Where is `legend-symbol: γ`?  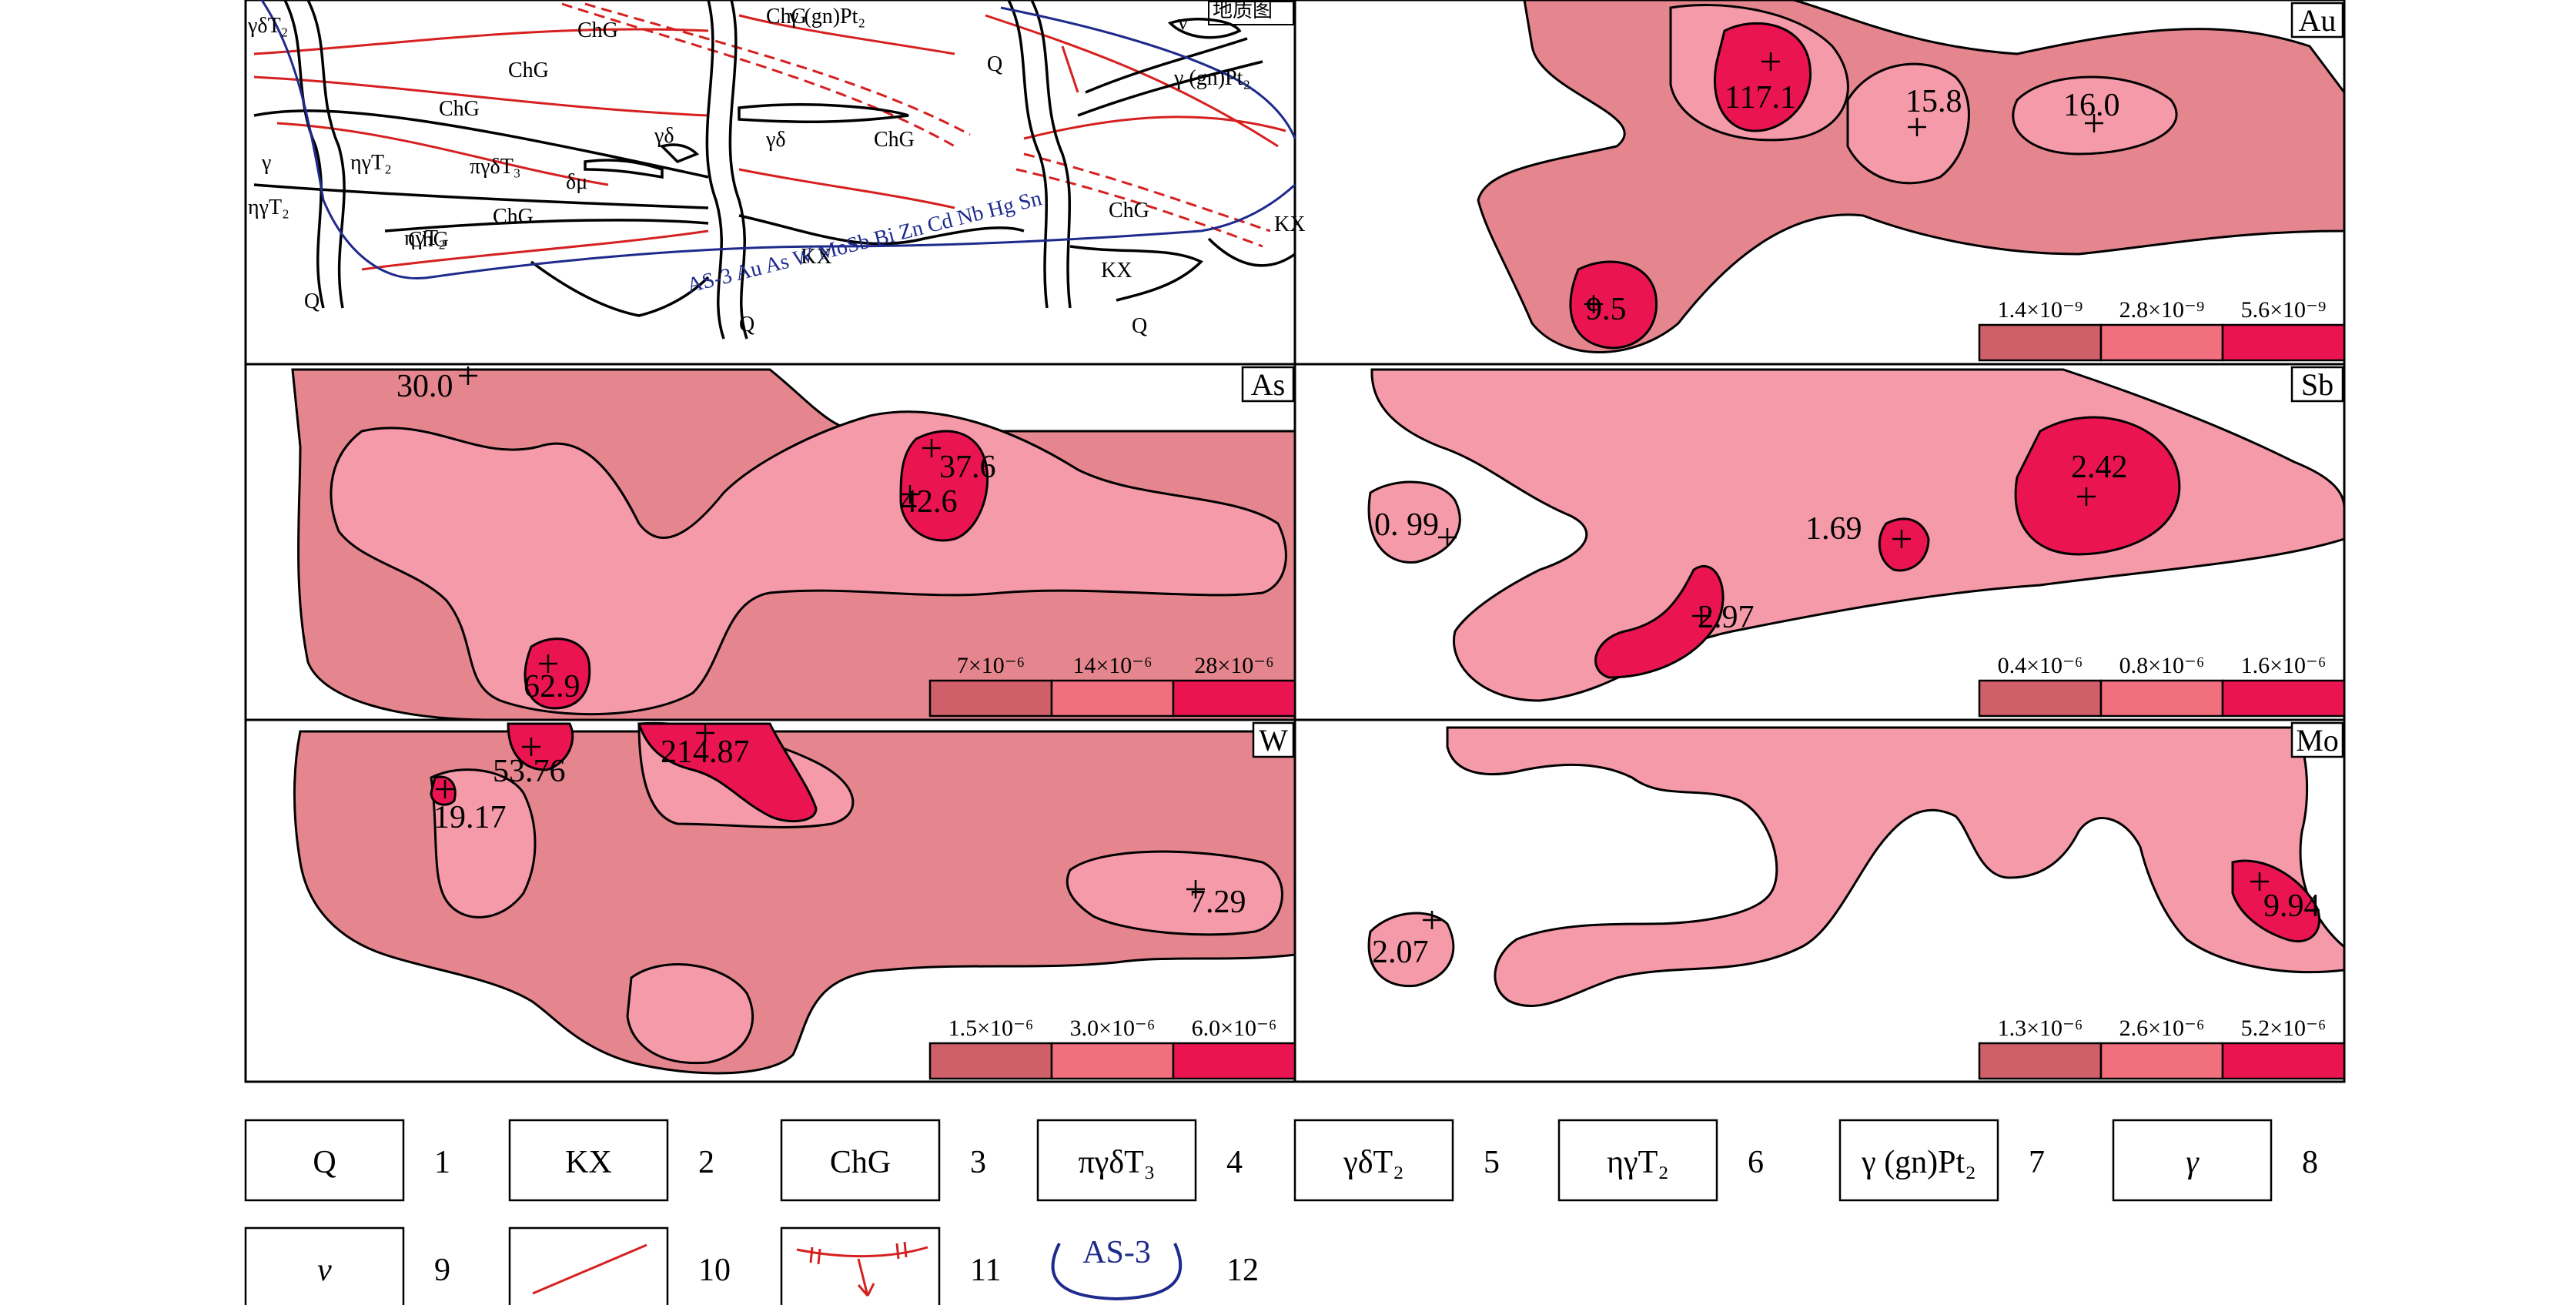
legend-symbol: γ is located at coordinates (2193, 1162).